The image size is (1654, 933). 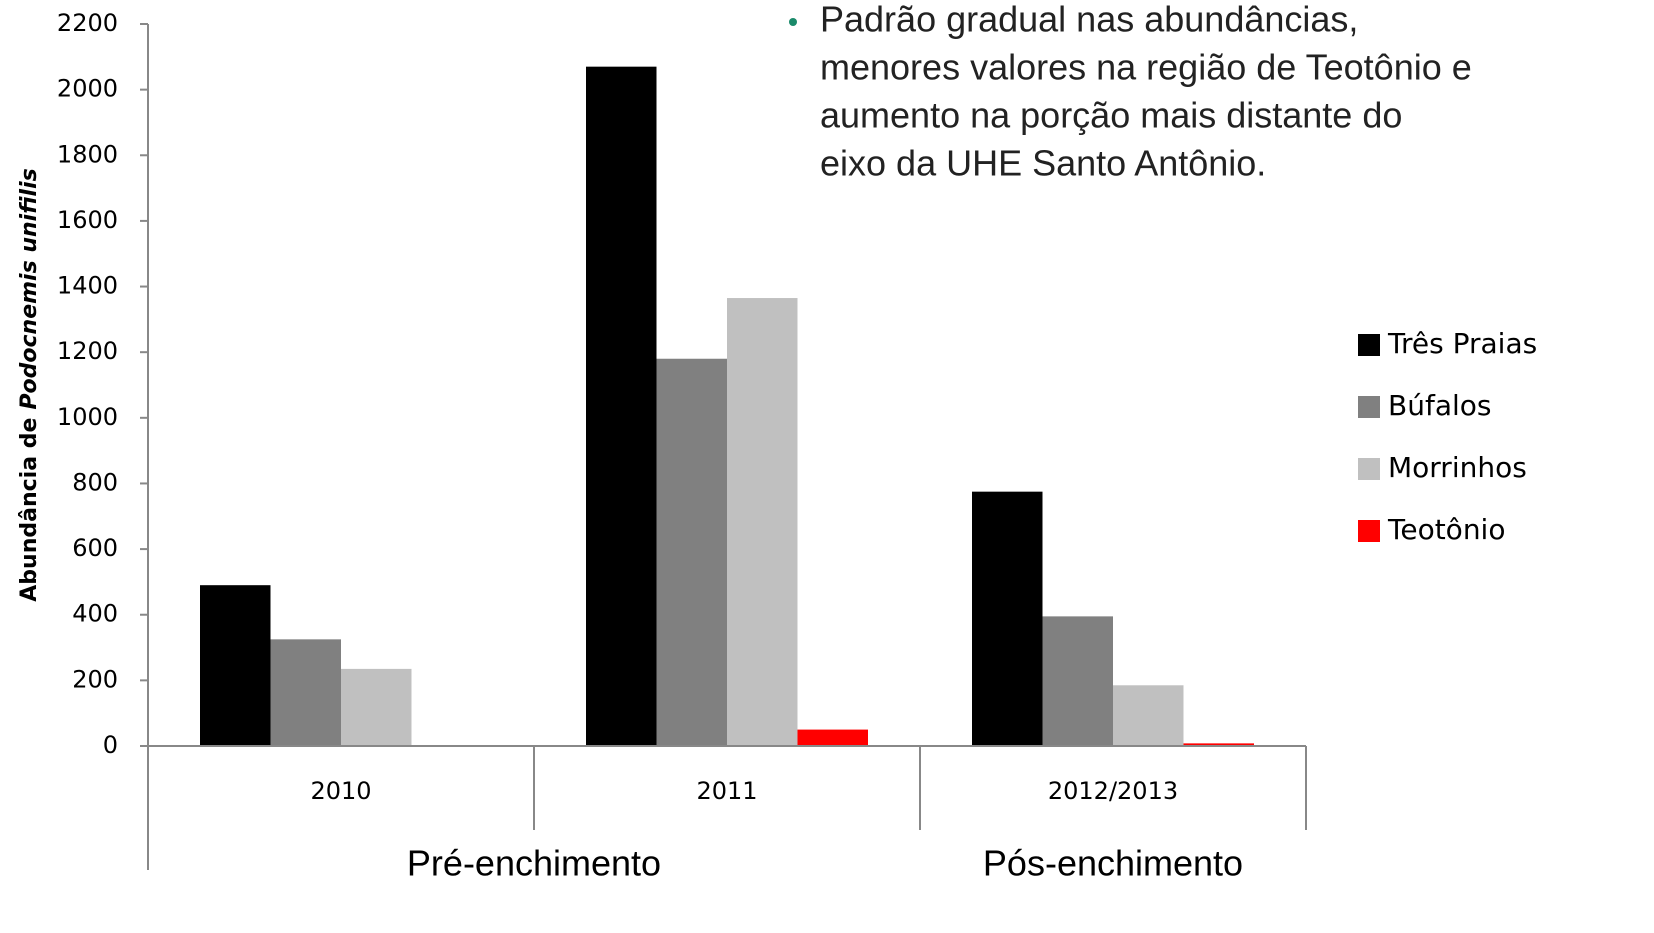 What do you see at coordinates (1111, 115) in the screenshot?
I see `annotation-line: aumento na porção mais distante do` at bounding box center [1111, 115].